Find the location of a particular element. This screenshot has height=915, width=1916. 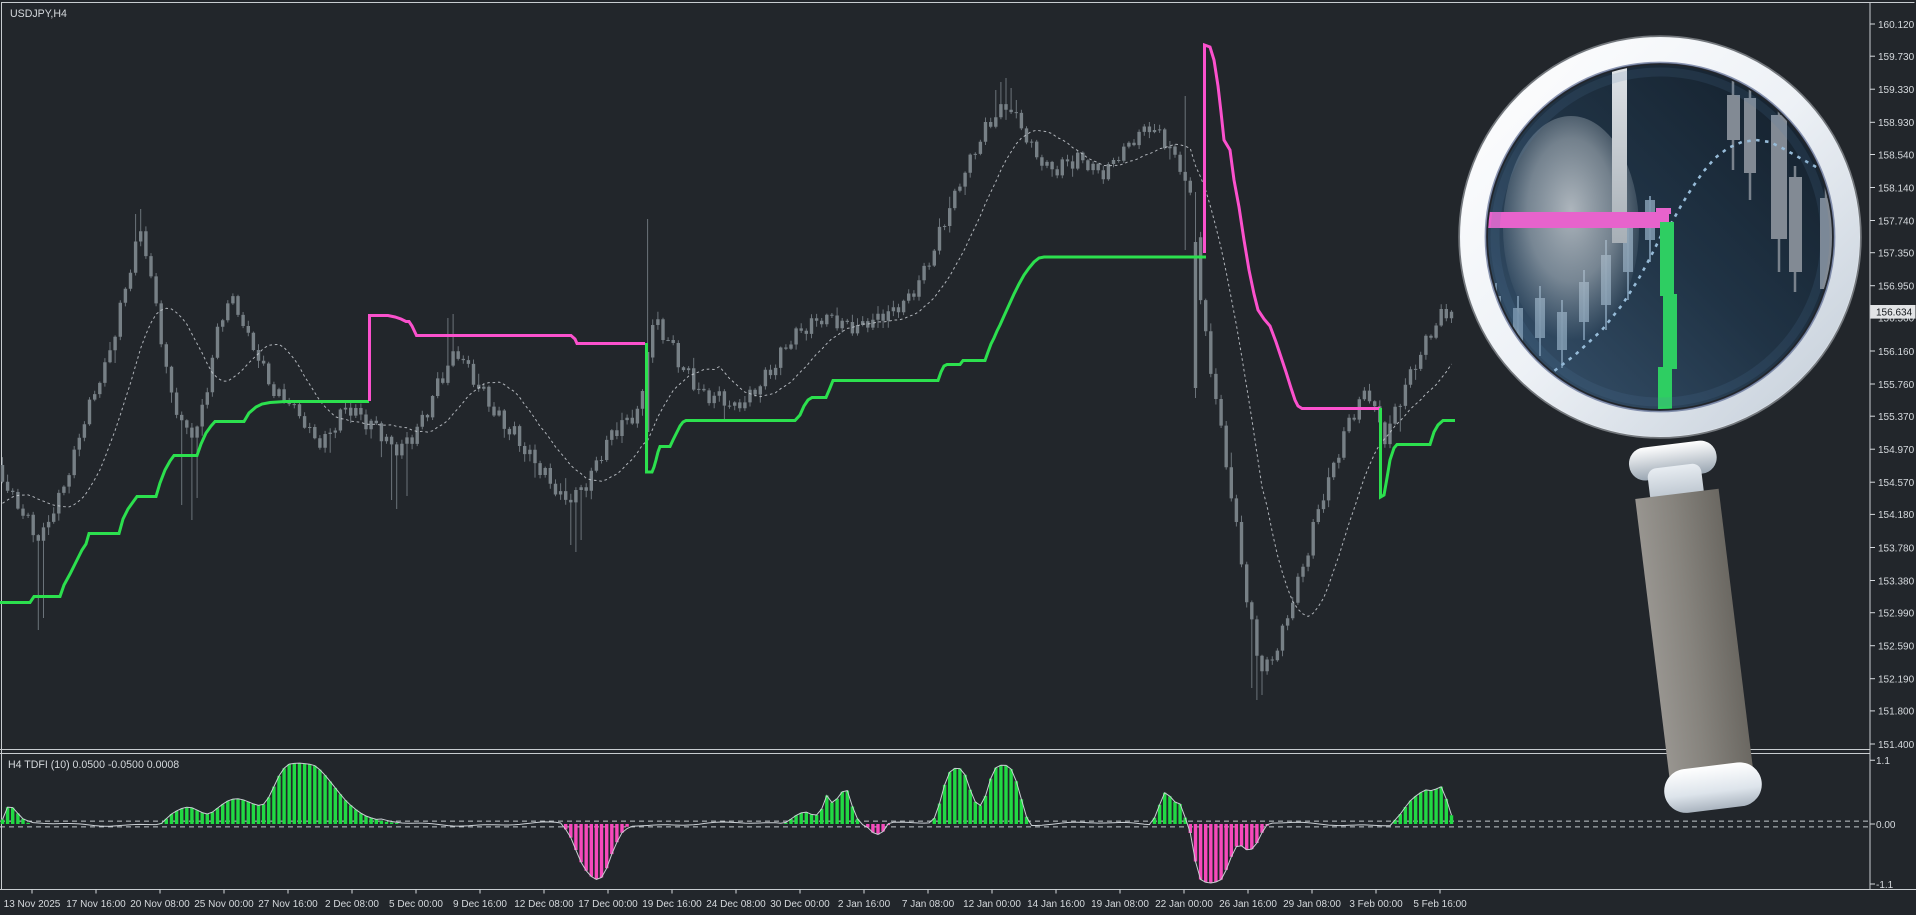

svg-text: 27 Nov 16:00 is located at coordinates (288, 904).